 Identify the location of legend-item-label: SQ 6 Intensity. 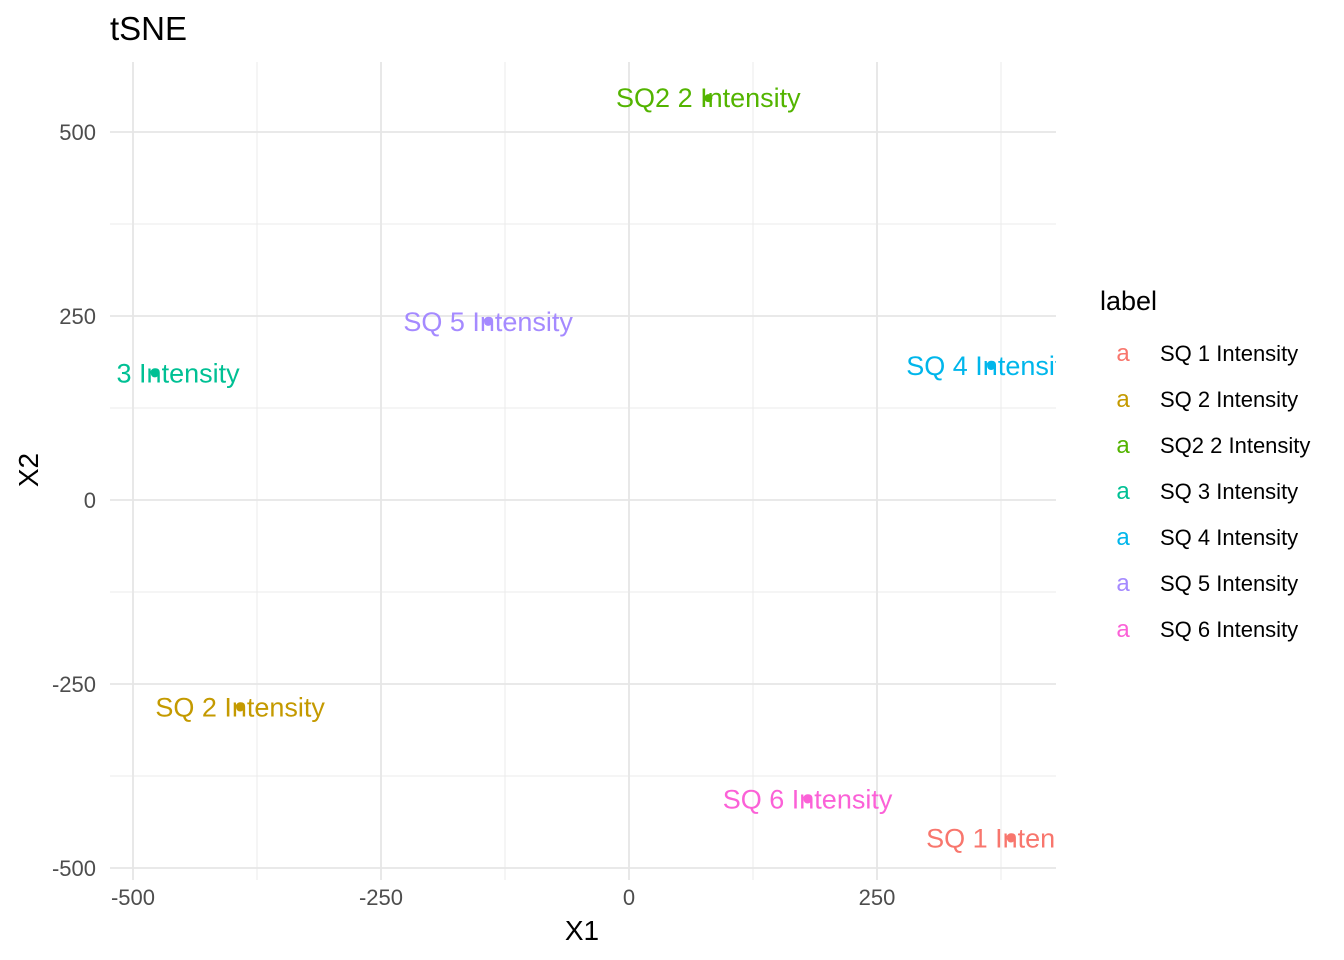
(1229, 629).